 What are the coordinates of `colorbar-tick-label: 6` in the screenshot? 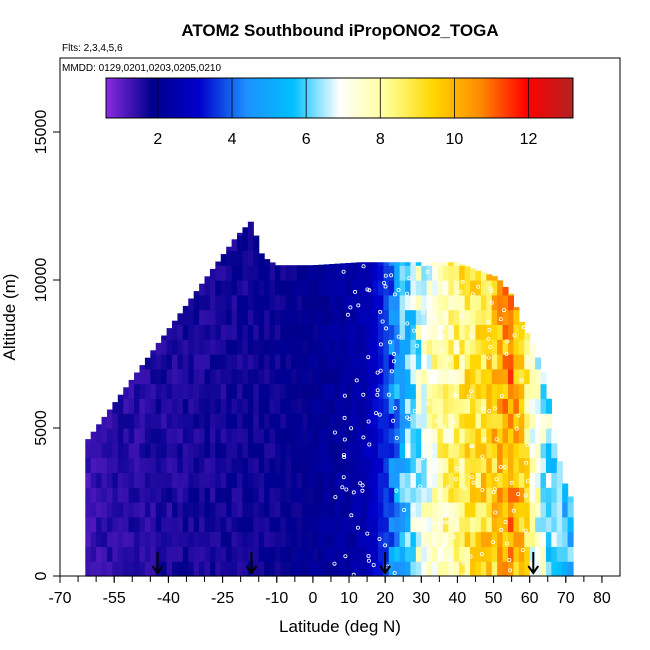 It's located at (306, 139).